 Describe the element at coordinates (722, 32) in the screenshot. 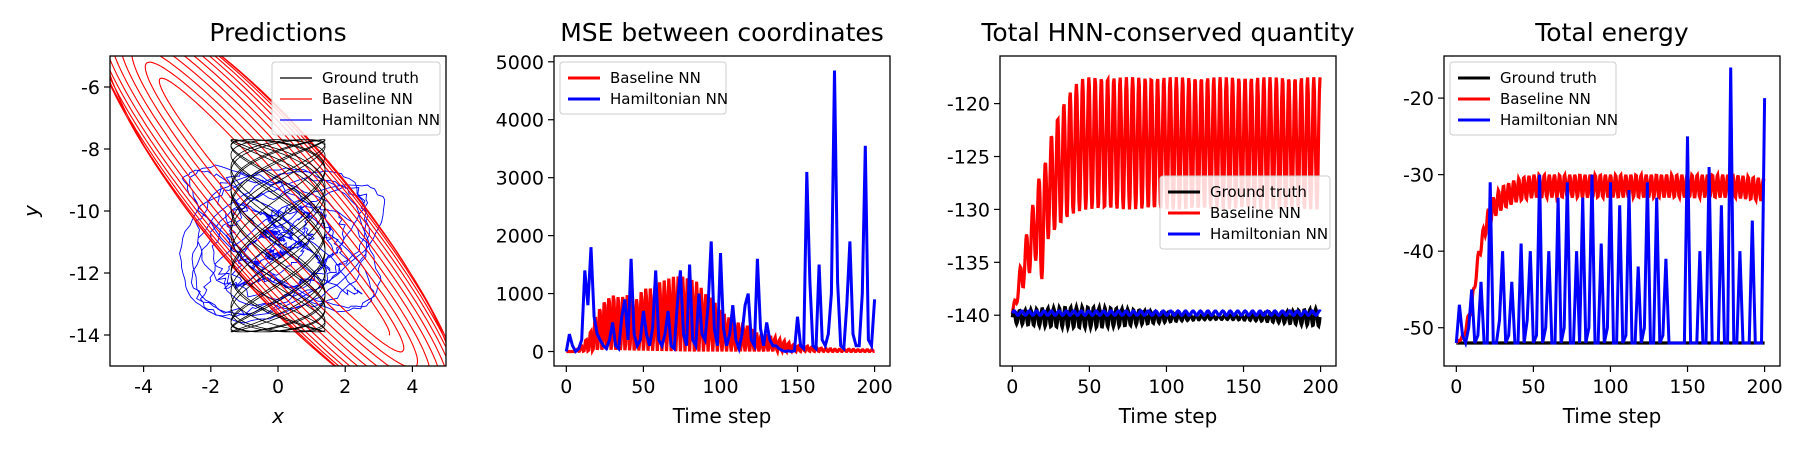

I see `chart-title: MSE between coordinates` at that location.